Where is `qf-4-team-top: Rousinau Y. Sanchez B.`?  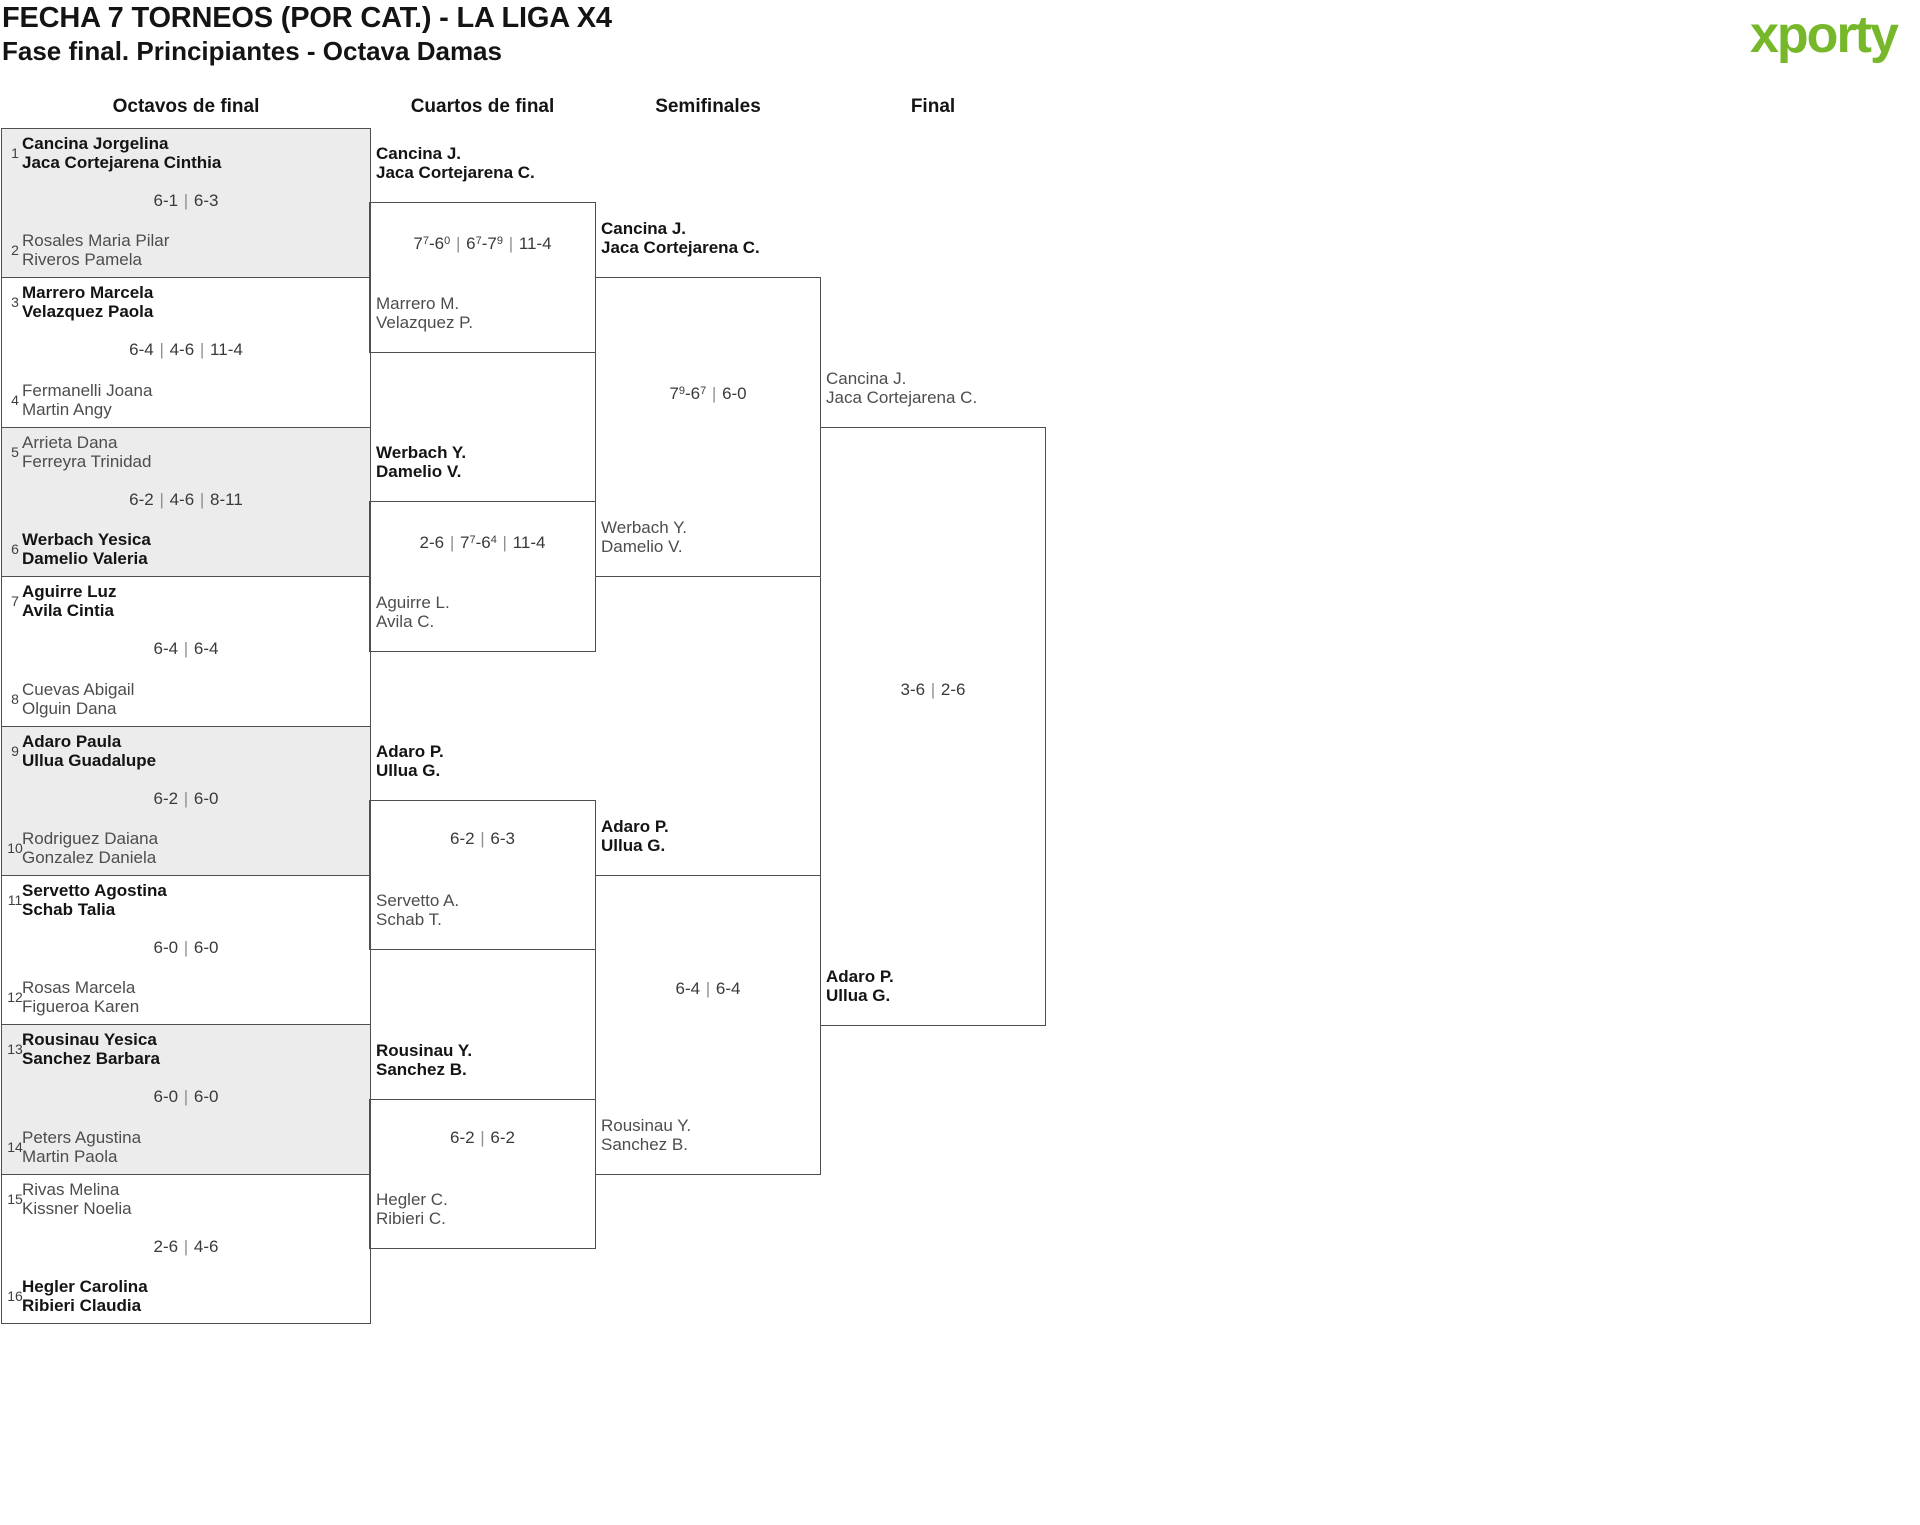 qf-4-team-top: Rousinau Y. Sanchez B. is located at coordinates (424, 1060).